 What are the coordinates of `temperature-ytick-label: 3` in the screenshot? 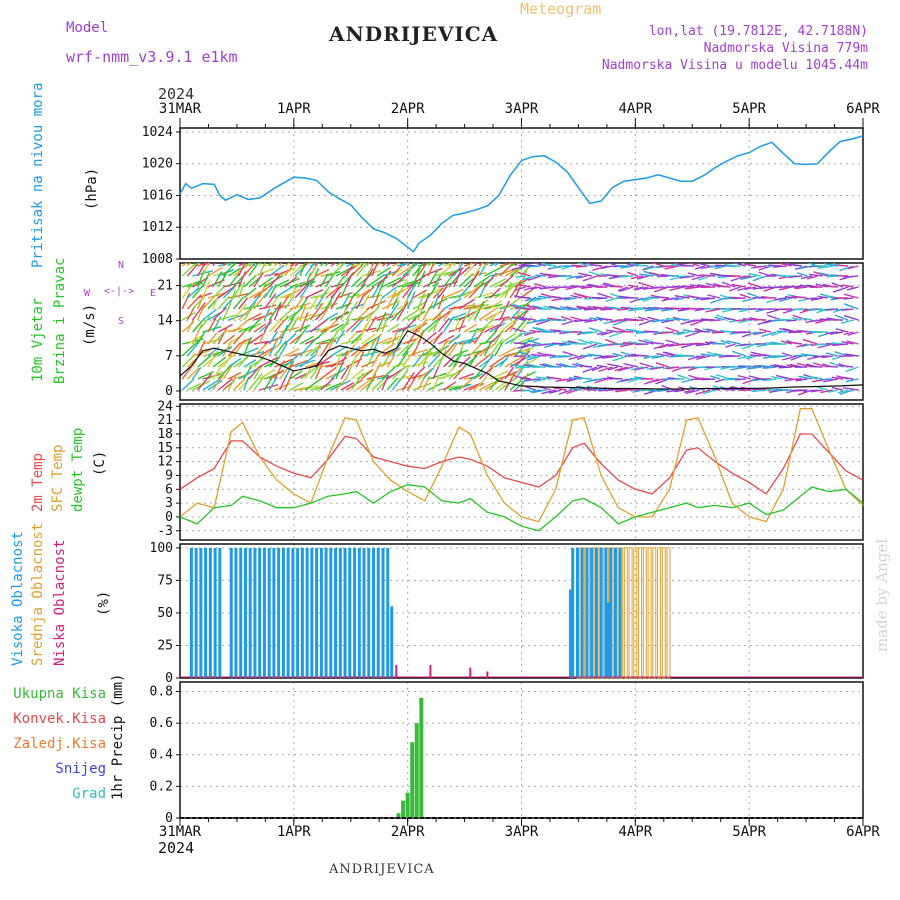 It's located at (169, 503).